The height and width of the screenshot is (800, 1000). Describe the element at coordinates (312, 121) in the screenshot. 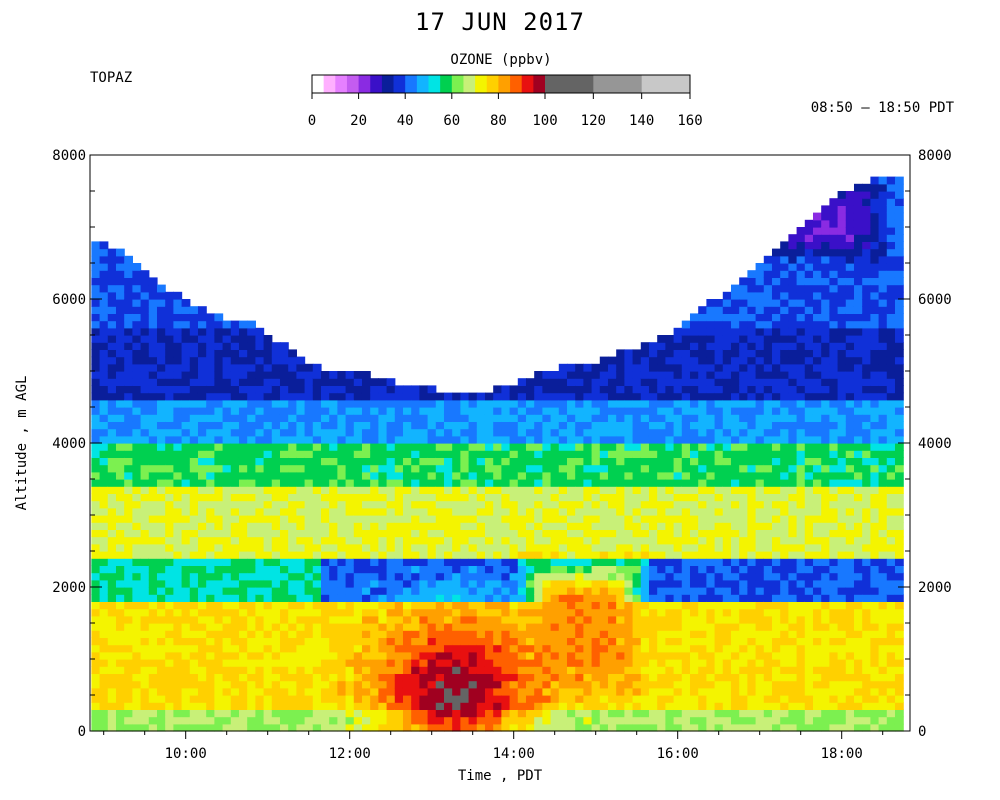

I see `colorbar-tick-label: 0` at that location.